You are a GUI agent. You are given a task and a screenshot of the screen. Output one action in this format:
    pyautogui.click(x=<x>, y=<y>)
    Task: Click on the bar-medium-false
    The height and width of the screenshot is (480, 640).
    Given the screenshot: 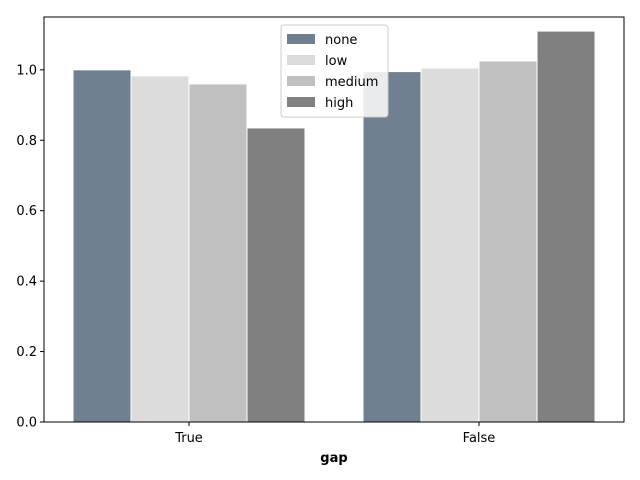 What is the action you would take?
    pyautogui.click(x=508, y=241)
    